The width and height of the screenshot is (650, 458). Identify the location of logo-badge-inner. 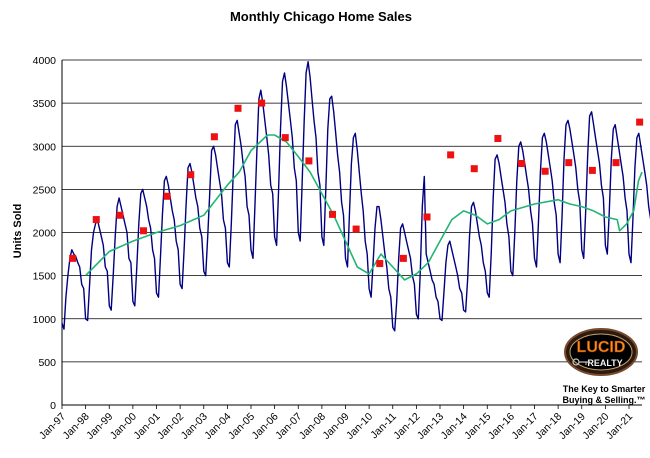
(601, 352).